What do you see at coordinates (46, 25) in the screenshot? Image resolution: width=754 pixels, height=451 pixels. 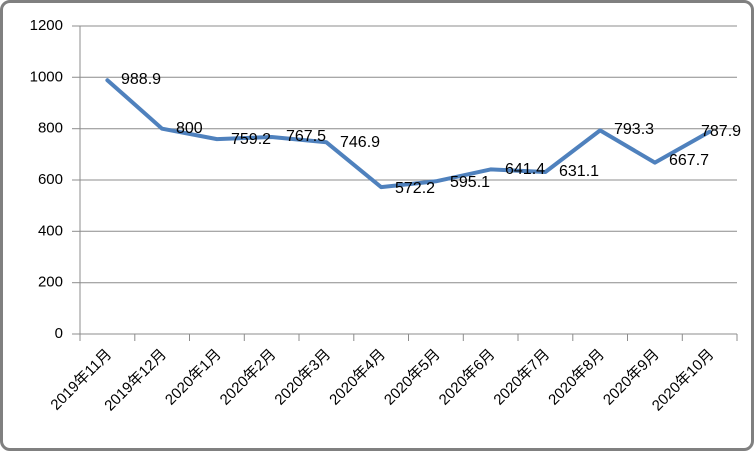 I see `y-tick-label: 1200` at bounding box center [46, 25].